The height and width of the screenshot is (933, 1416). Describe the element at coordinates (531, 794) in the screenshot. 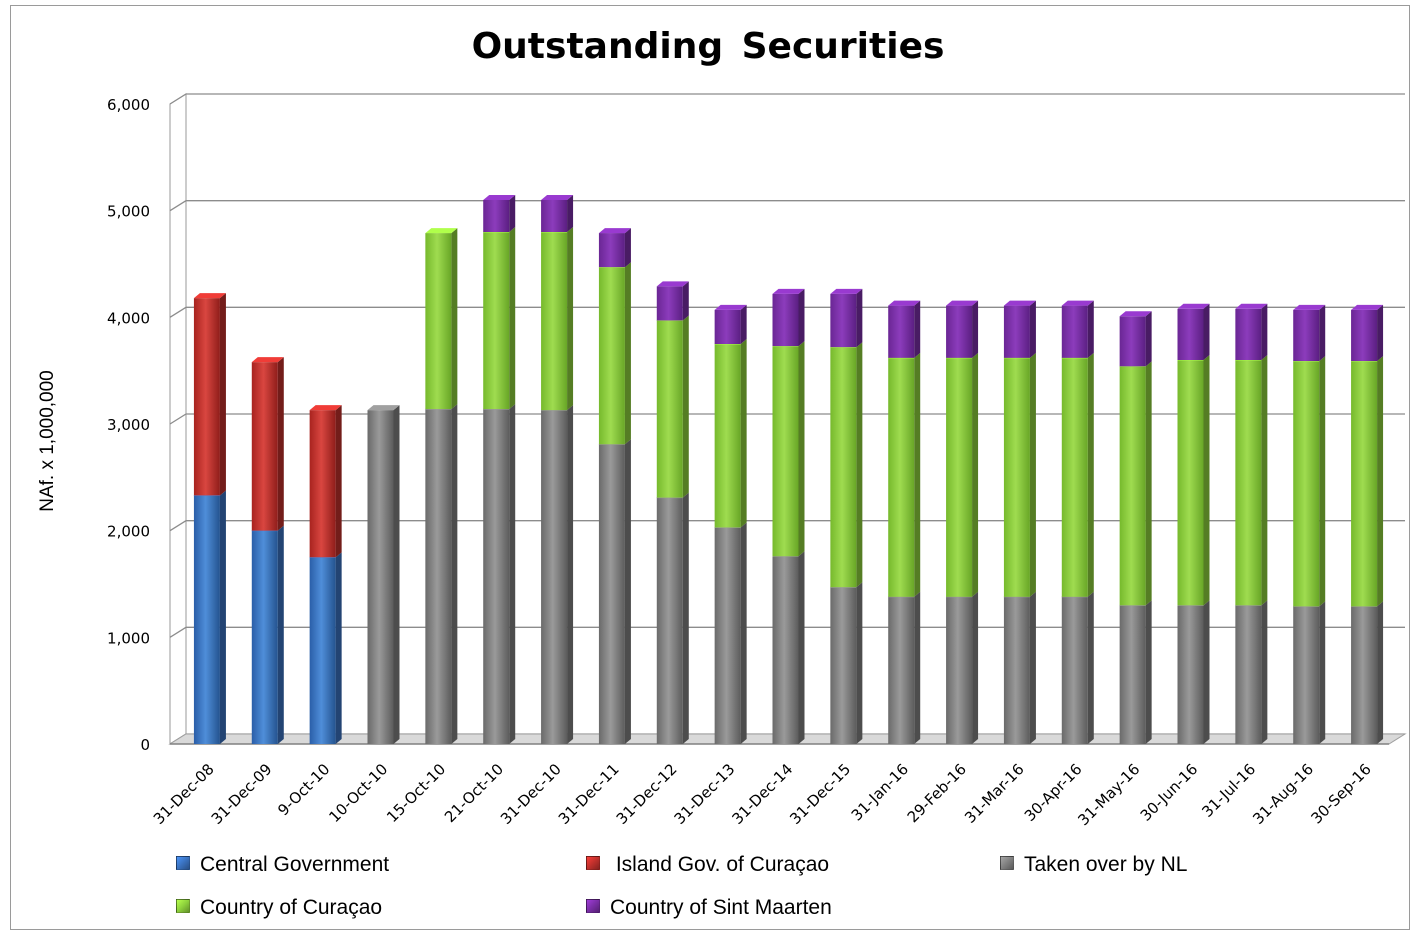

I see `x-tick-label: 31-Dec-10` at that location.